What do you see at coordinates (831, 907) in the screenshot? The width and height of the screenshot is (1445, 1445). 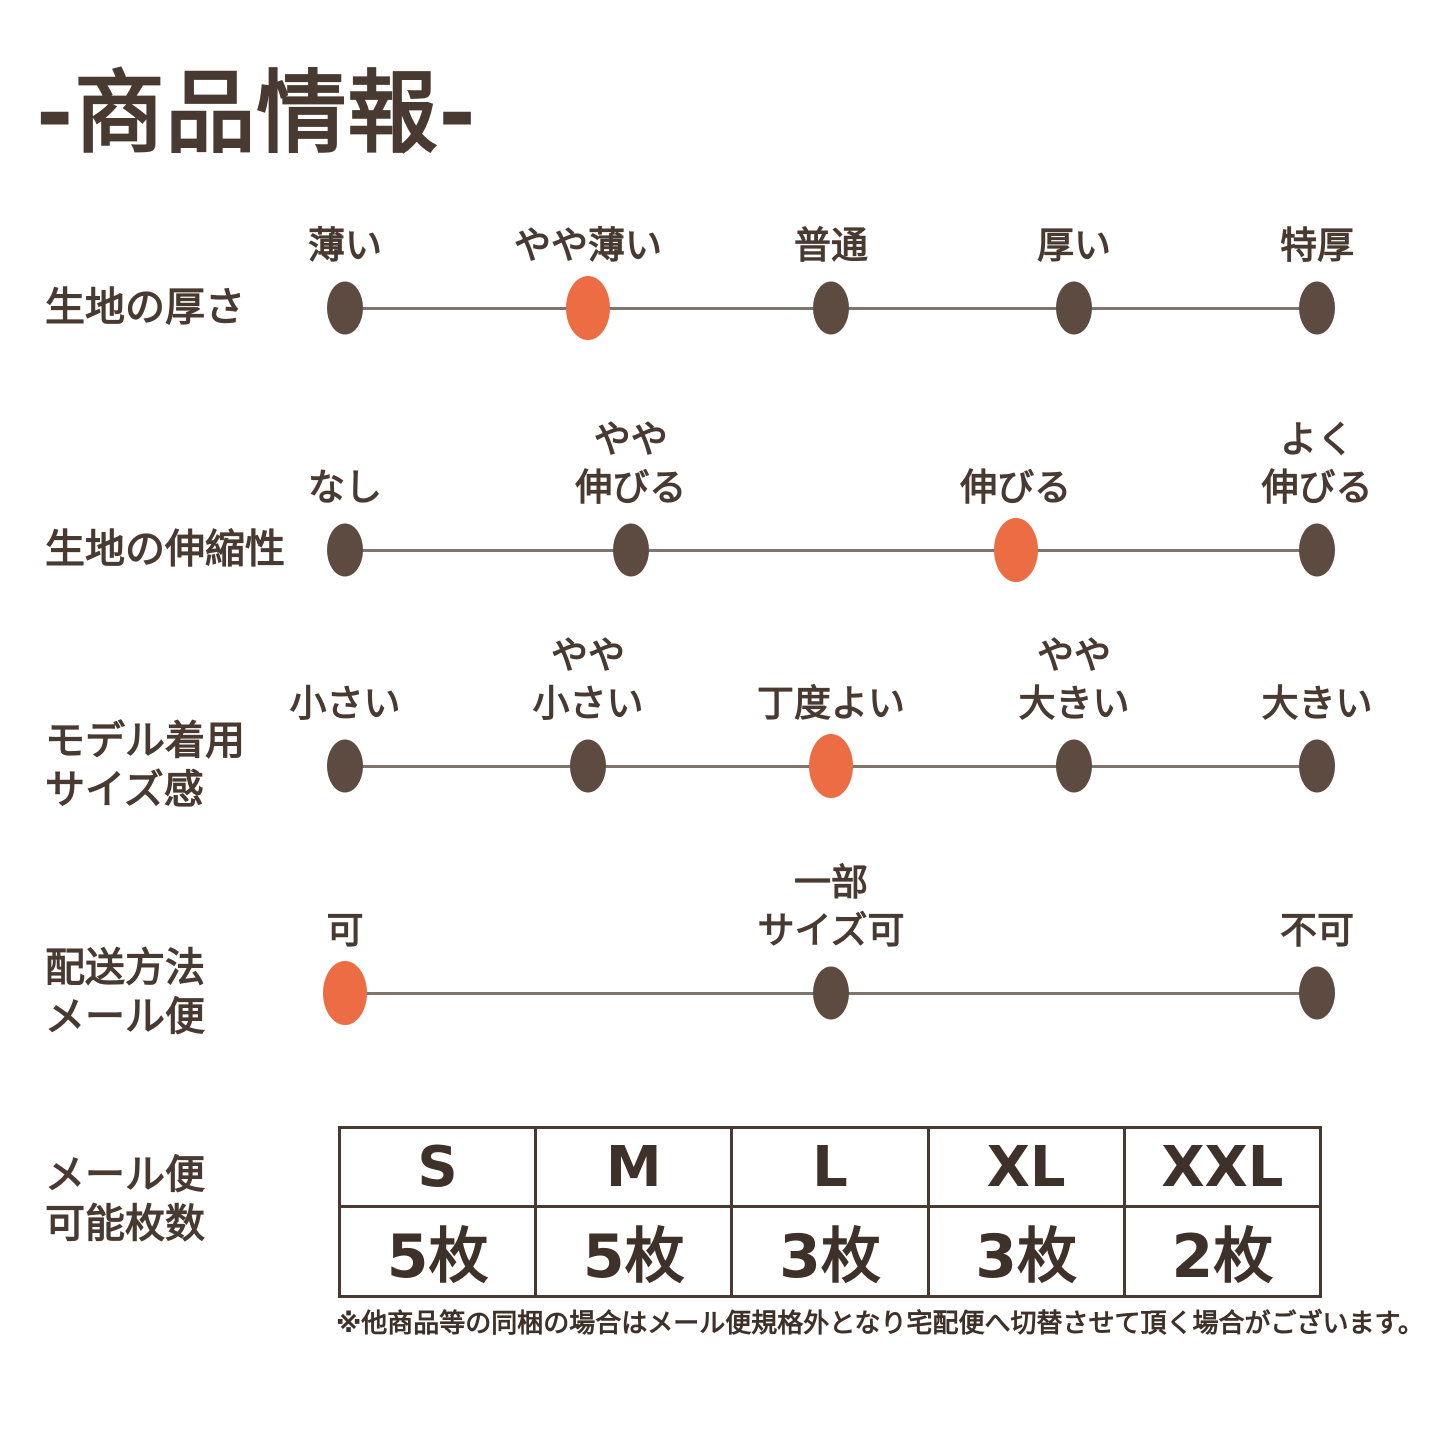 I see `option-label: 一部 サイズ可` at bounding box center [831, 907].